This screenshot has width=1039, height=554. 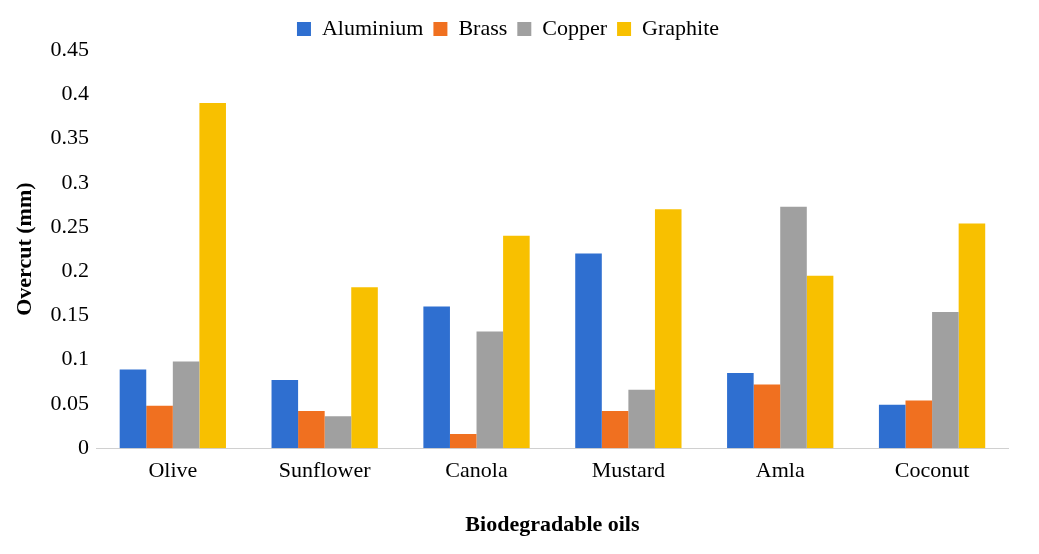 What do you see at coordinates (575, 27) in the screenshot?
I see `legend-label: Copper` at bounding box center [575, 27].